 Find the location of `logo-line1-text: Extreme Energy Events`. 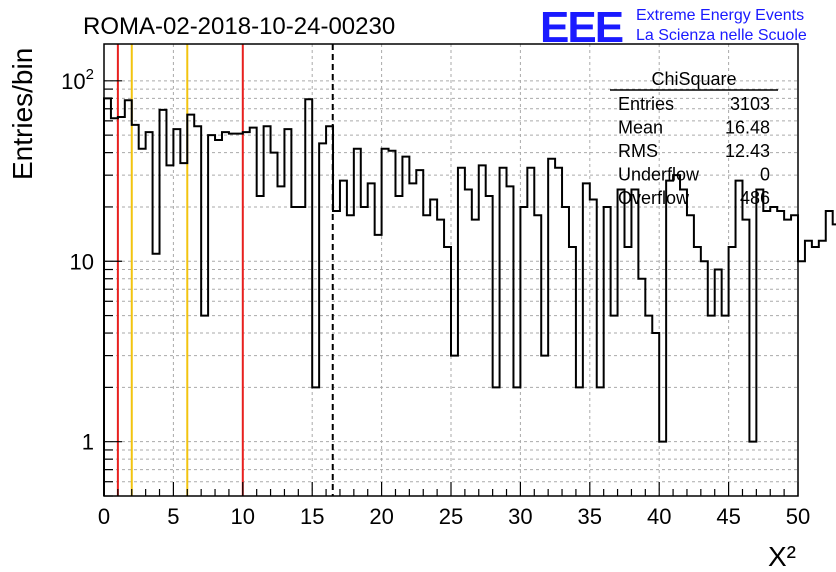

logo-line1-text: Extreme Energy Events is located at coordinates (720, 15).